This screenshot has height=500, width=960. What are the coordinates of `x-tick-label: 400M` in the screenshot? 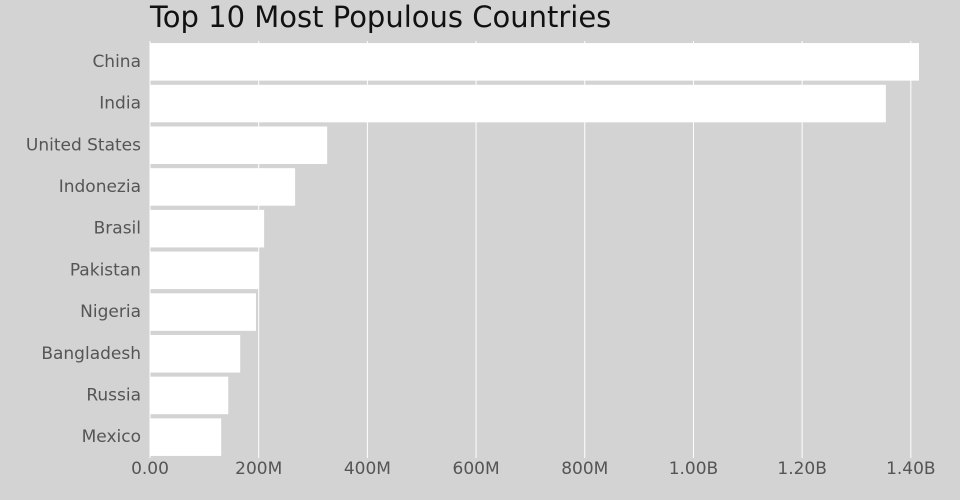 It's located at (367, 469).